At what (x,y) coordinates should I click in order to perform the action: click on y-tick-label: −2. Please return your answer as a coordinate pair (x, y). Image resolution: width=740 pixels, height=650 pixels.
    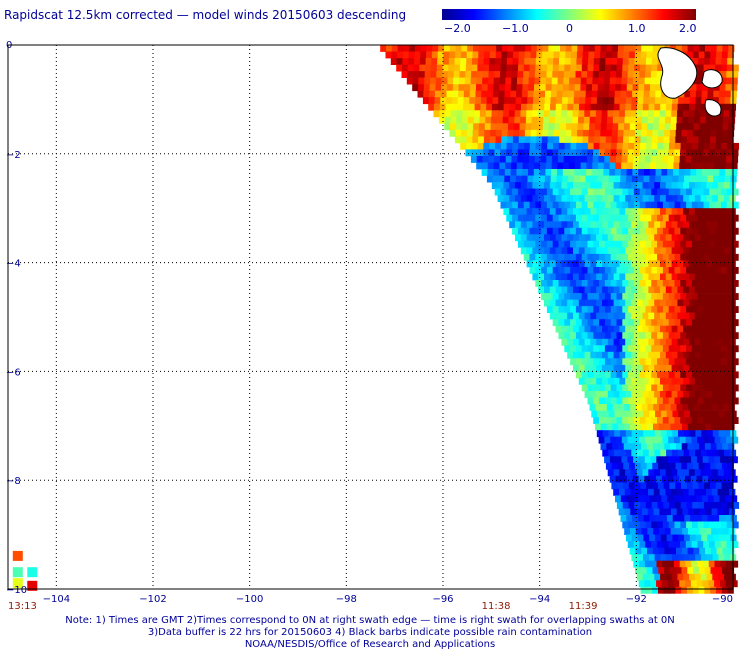
    Looking at the image, I should click on (13, 155).